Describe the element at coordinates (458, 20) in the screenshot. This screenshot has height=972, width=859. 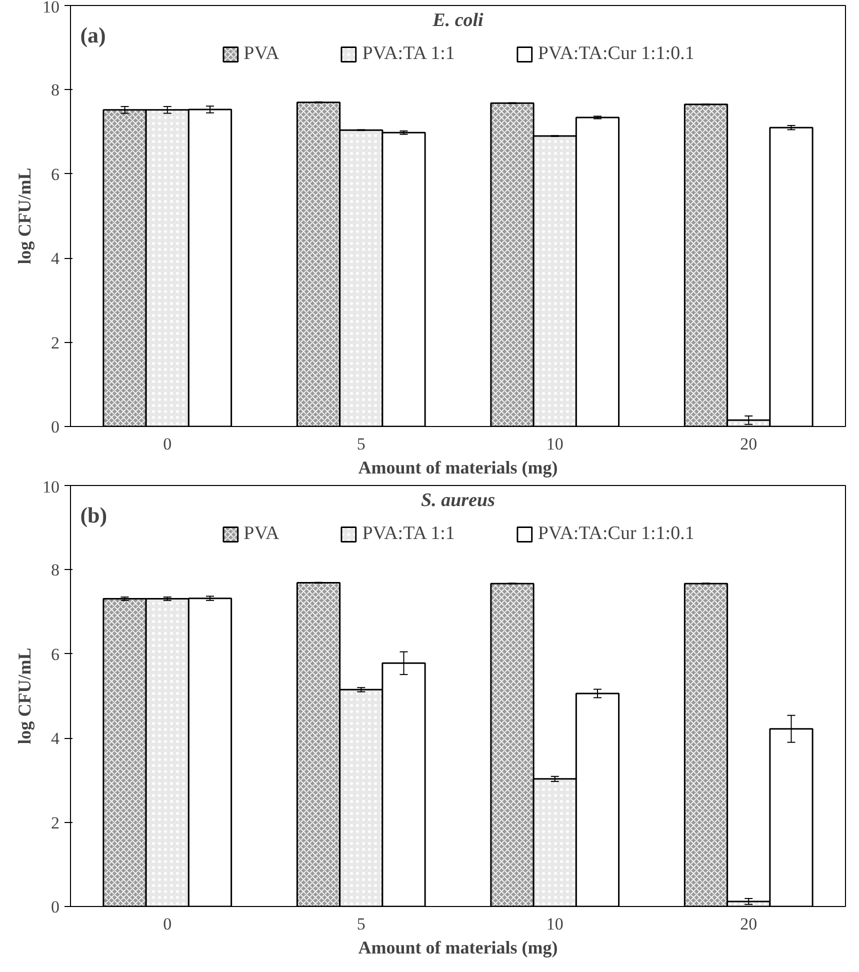
I see `chart-title: E. coli` at that location.